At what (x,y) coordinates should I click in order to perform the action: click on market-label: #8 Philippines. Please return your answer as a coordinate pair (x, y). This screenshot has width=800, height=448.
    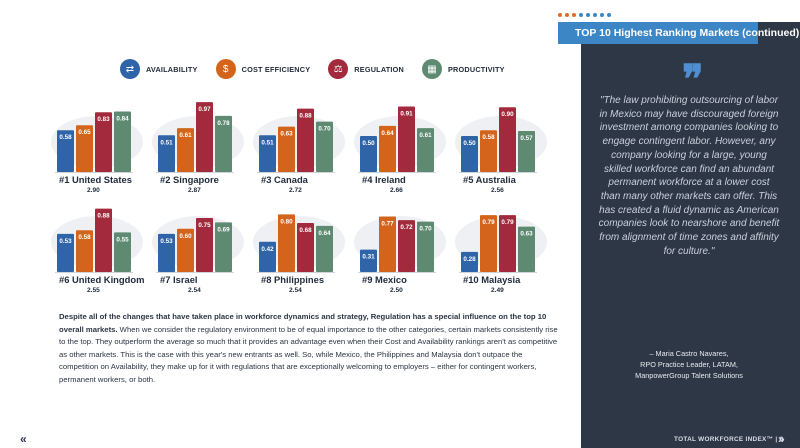
    Looking at the image, I should click on (292, 279).